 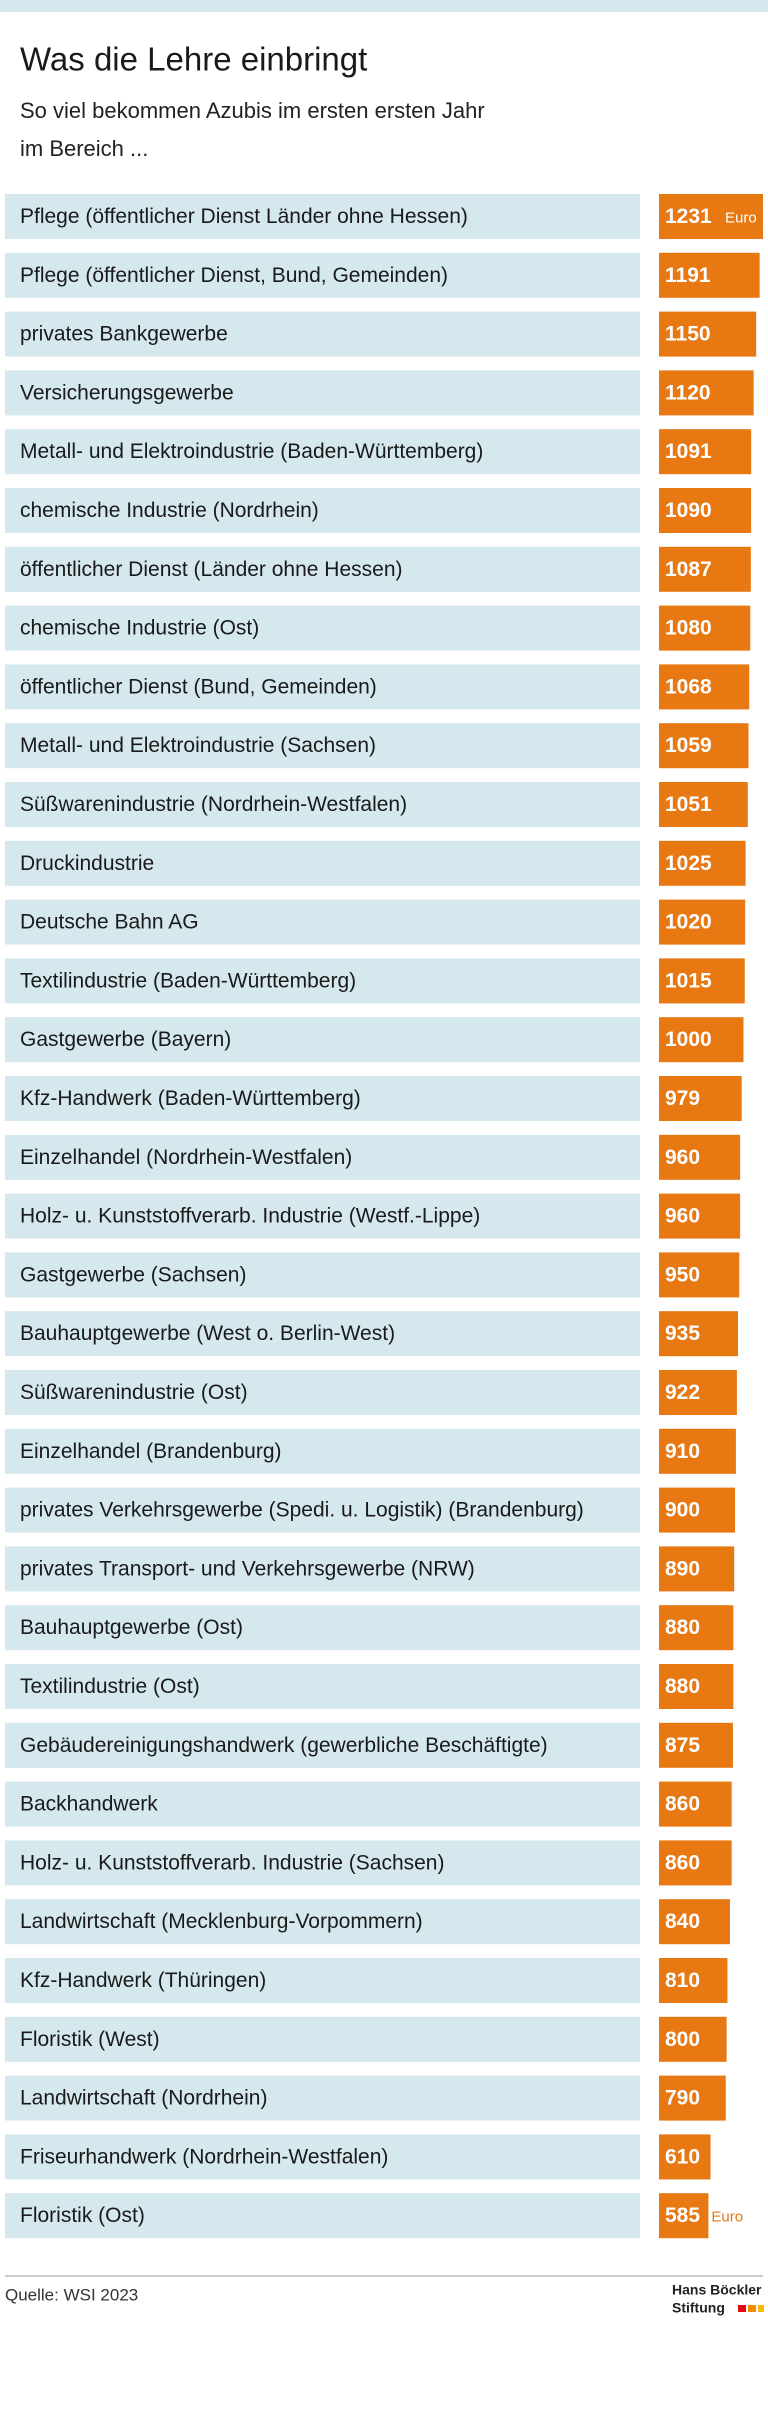 What do you see at coordinates (125, 1039) in the screenshot?
I see `category-label: Gastgewerbe (Bayern)` at bounding box center [125, 1039].